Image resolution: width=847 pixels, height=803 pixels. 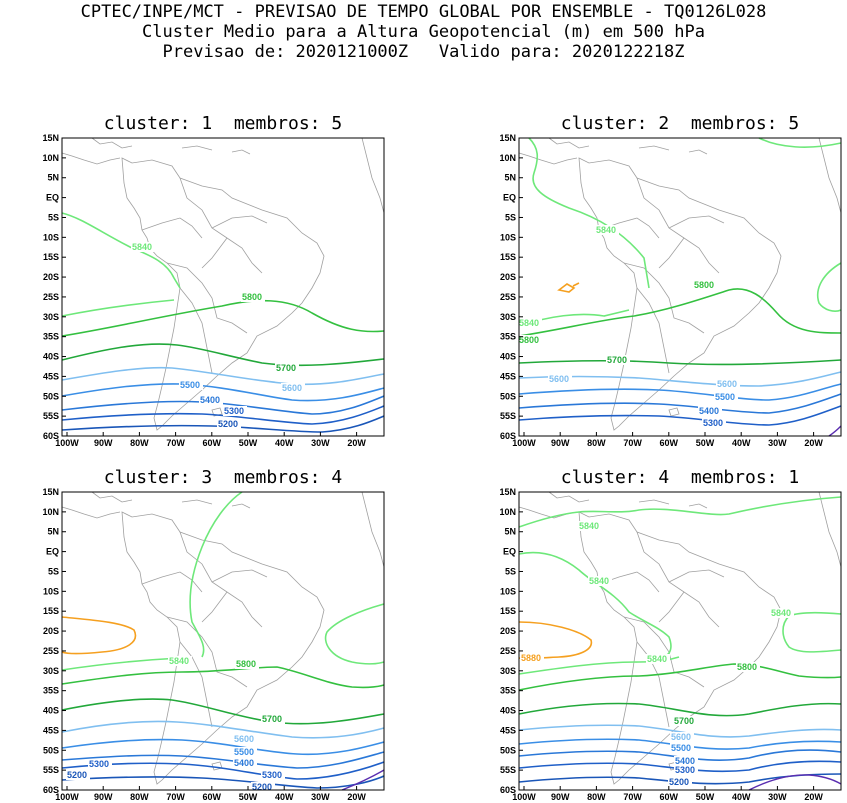 What do you see at coordinates (510, 217) in the screenshot?
I see `panel-2-lat-label-4: 5S` at bounding box center [510, 217].